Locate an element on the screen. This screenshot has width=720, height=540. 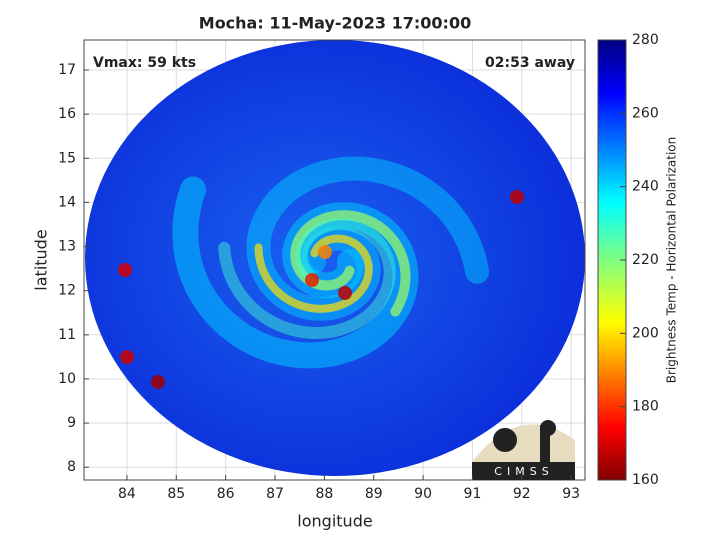
colorbar-tick-label: 200 is located at coordinates (645, 333).